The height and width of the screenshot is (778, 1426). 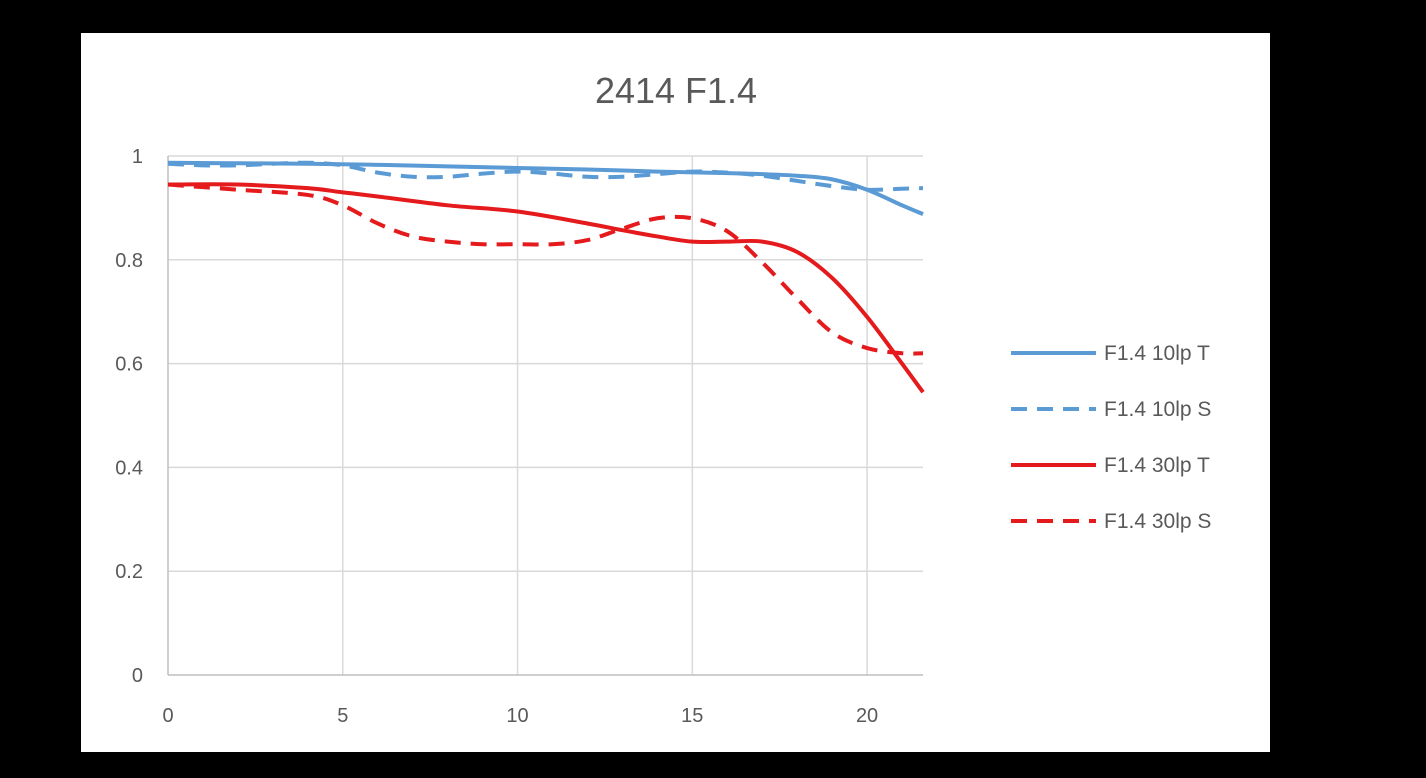 I want to click on x-tick-label: 15, so click(x=692, y=716).